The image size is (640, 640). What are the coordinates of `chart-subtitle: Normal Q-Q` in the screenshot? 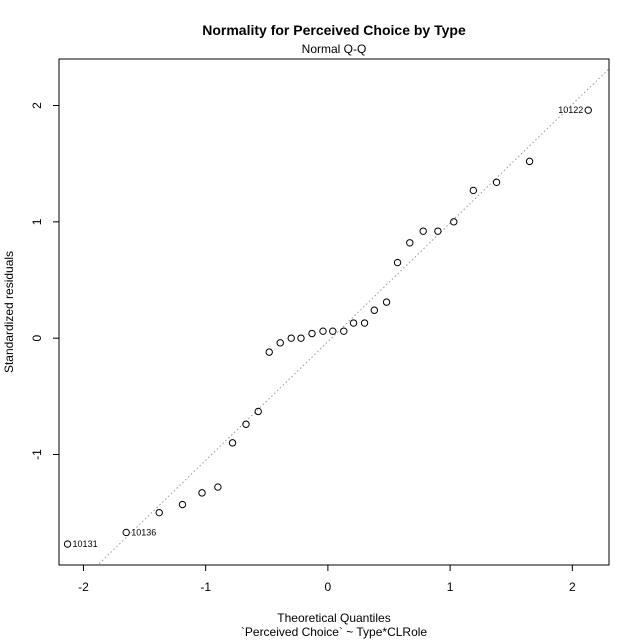 It's located at (334, 49).